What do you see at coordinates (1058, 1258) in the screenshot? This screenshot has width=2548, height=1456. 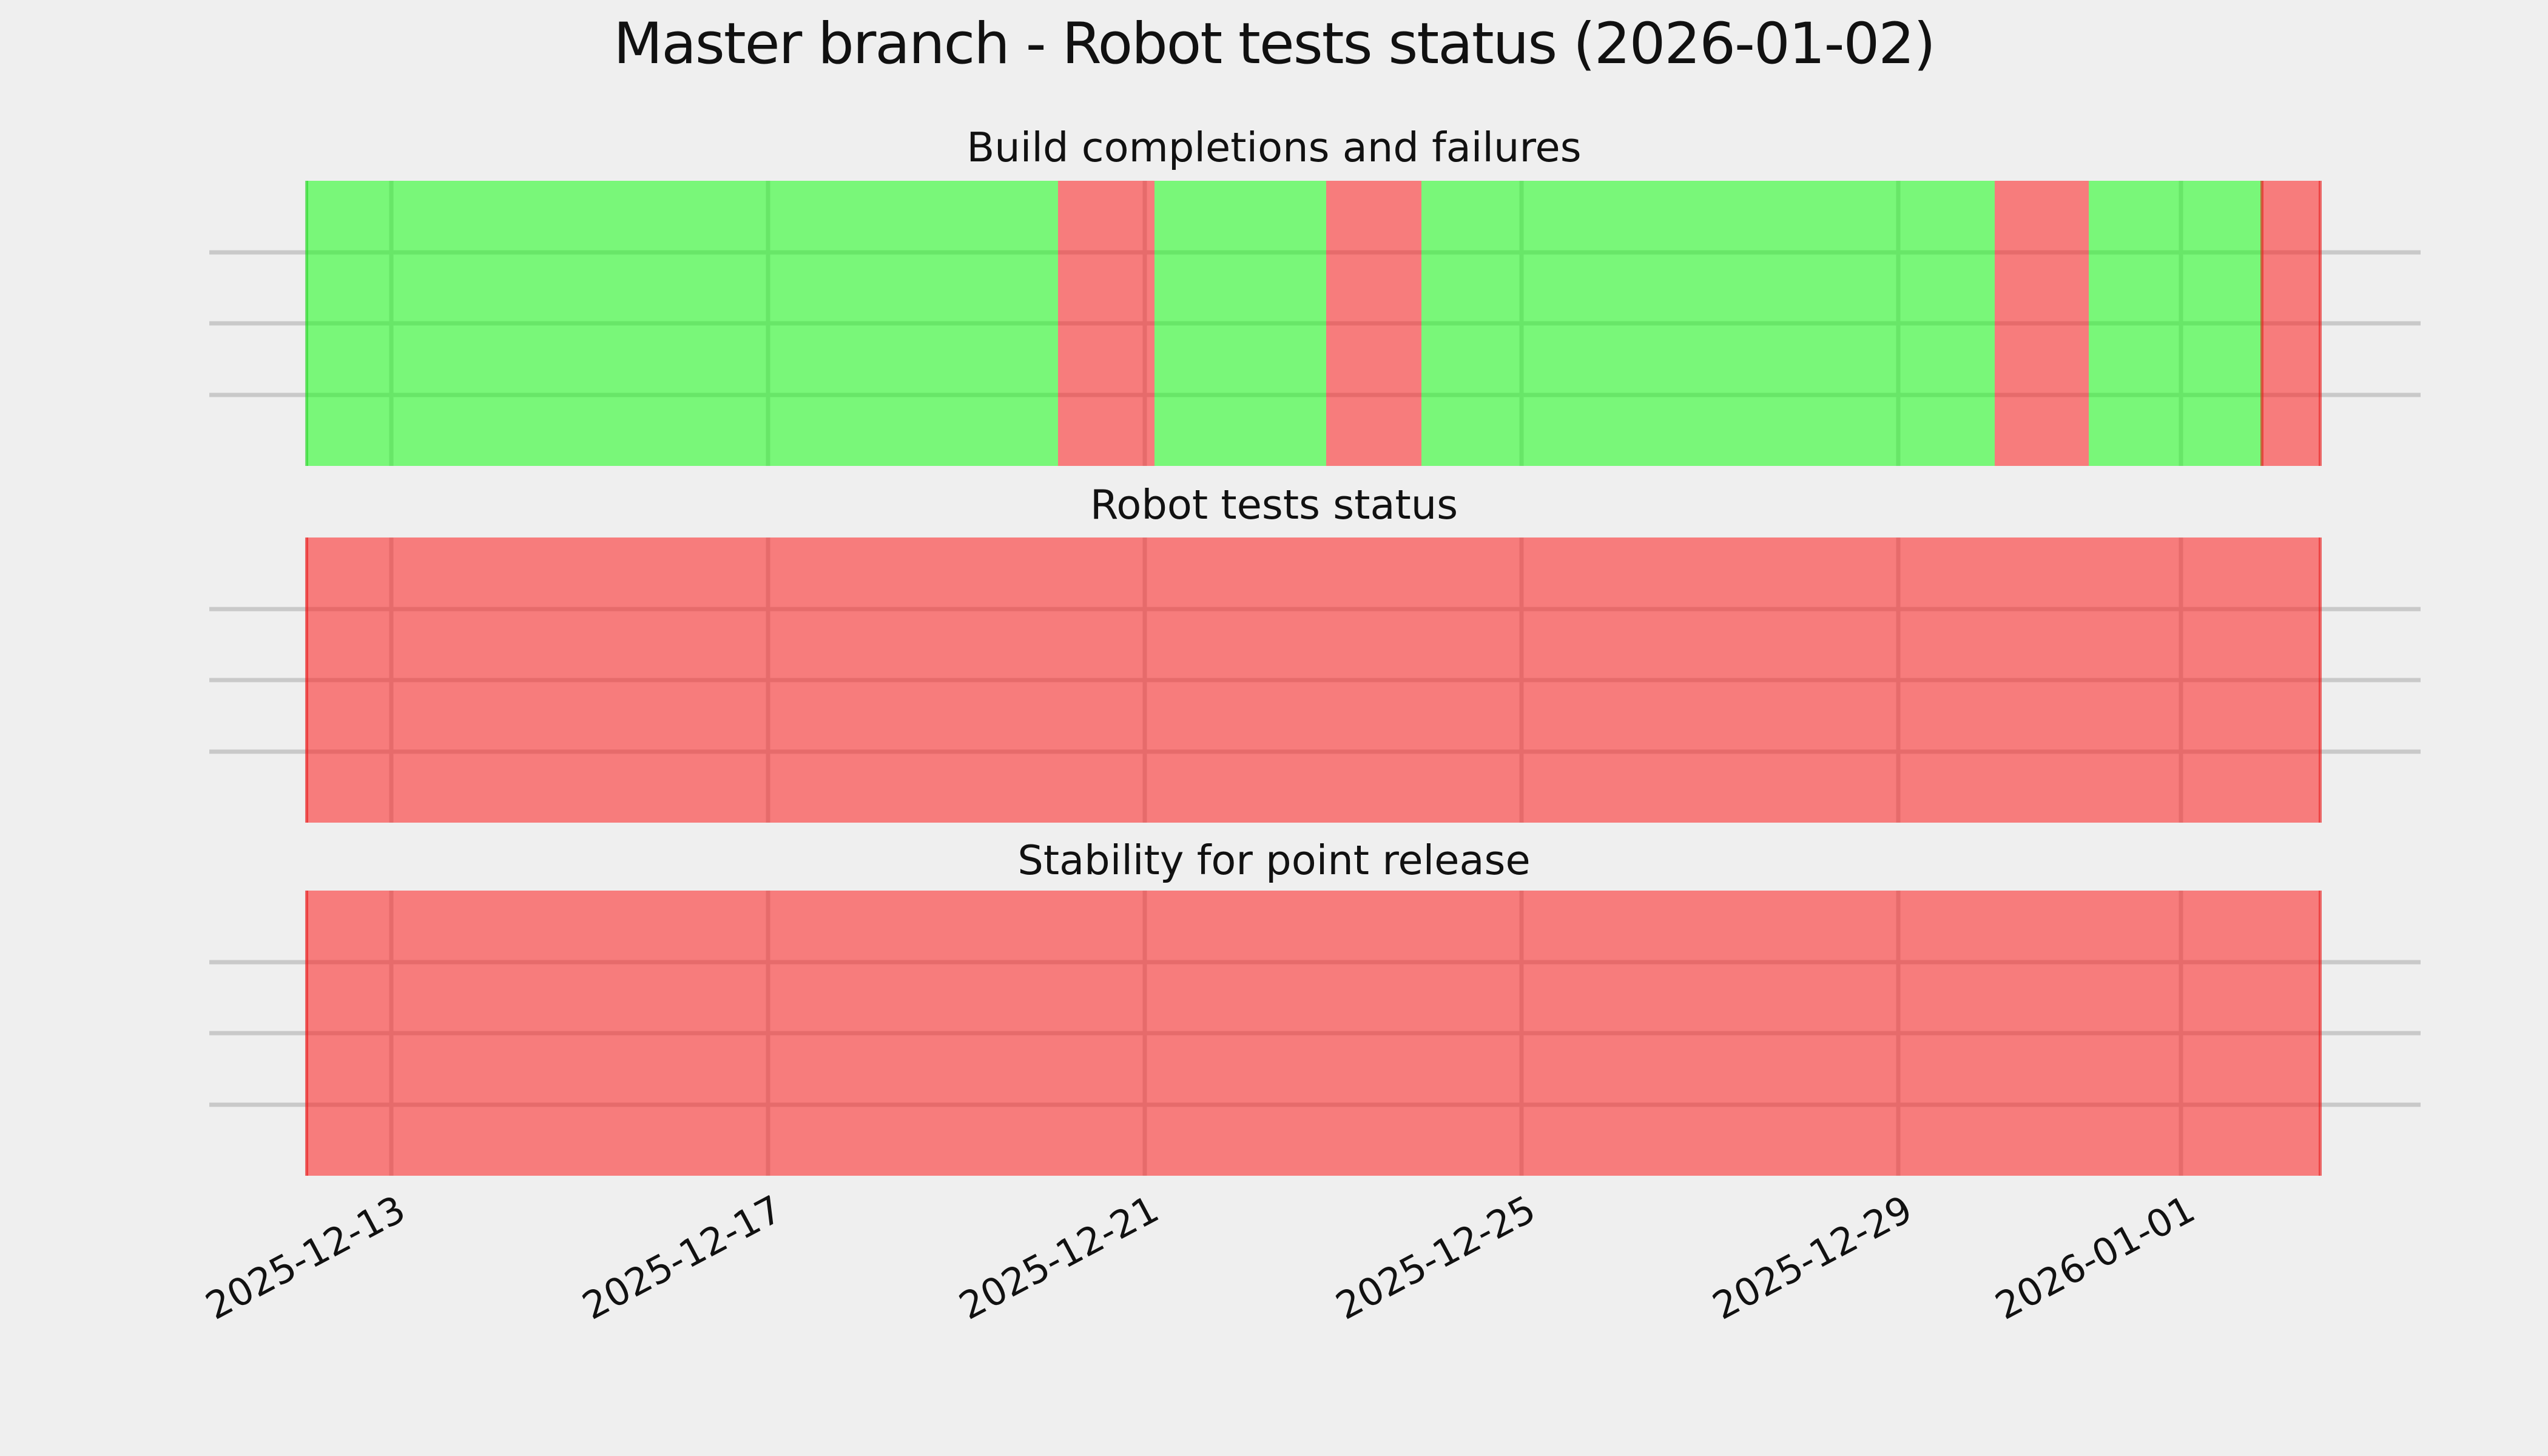 I see `x-tick-label: 2025-12-21` at bounding box center [1058, 1258].